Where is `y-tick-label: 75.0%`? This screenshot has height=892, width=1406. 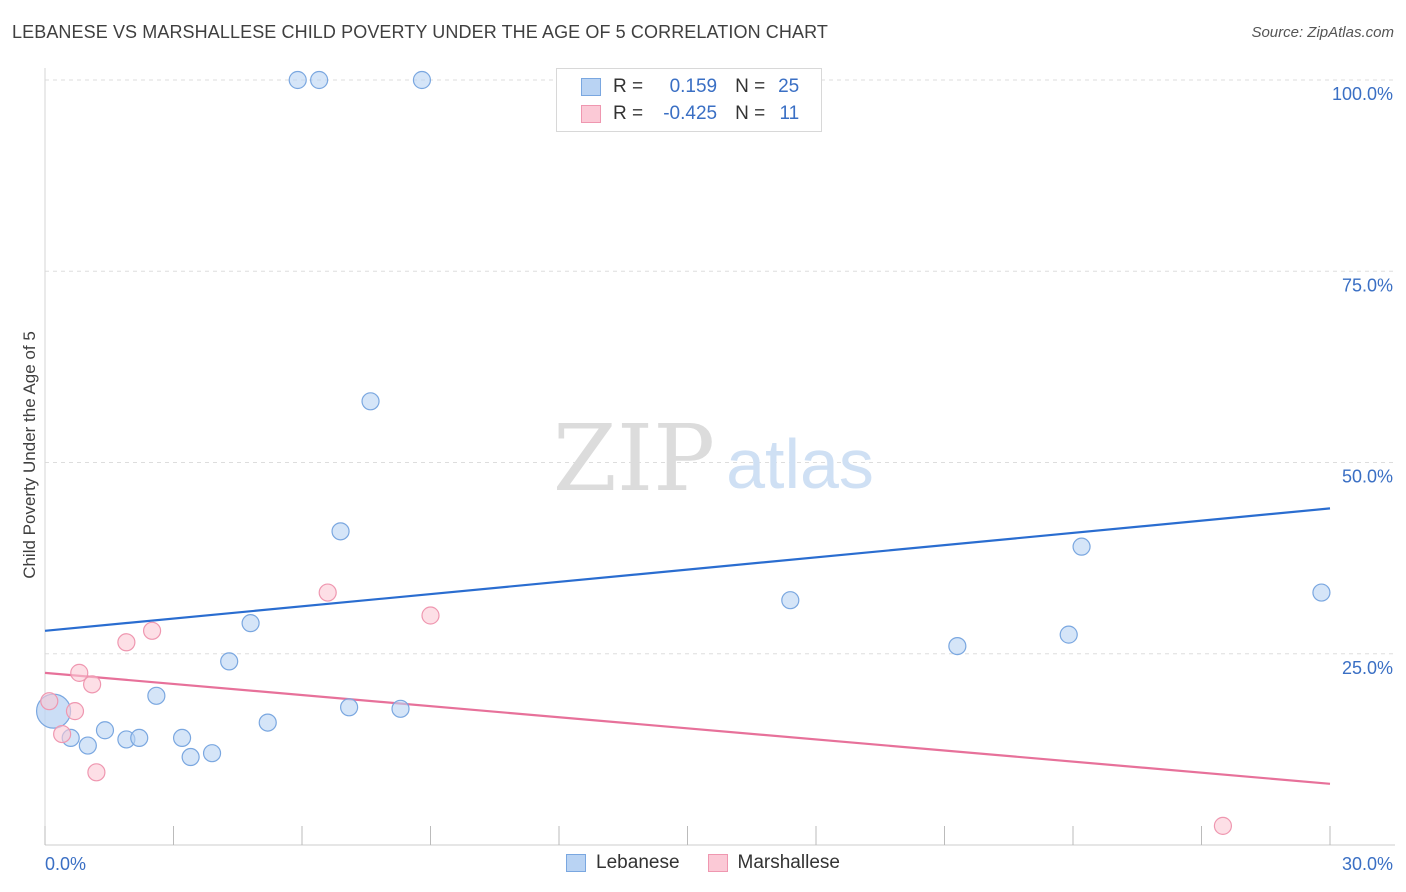
y-tick-label: 75.0% is located at coordinates (1367, 285).